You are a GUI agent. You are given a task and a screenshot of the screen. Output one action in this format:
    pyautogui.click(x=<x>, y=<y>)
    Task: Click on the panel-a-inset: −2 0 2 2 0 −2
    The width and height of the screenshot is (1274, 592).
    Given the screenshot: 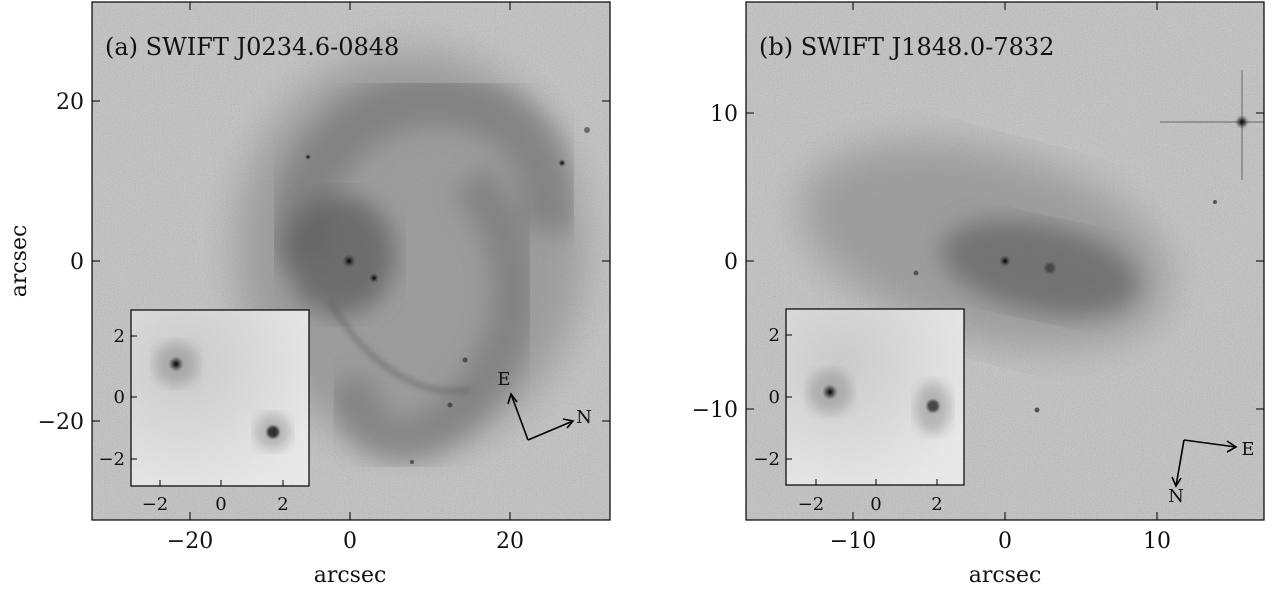 What is the action you would take?
    pyautogui.click(x=204, y=412)
    